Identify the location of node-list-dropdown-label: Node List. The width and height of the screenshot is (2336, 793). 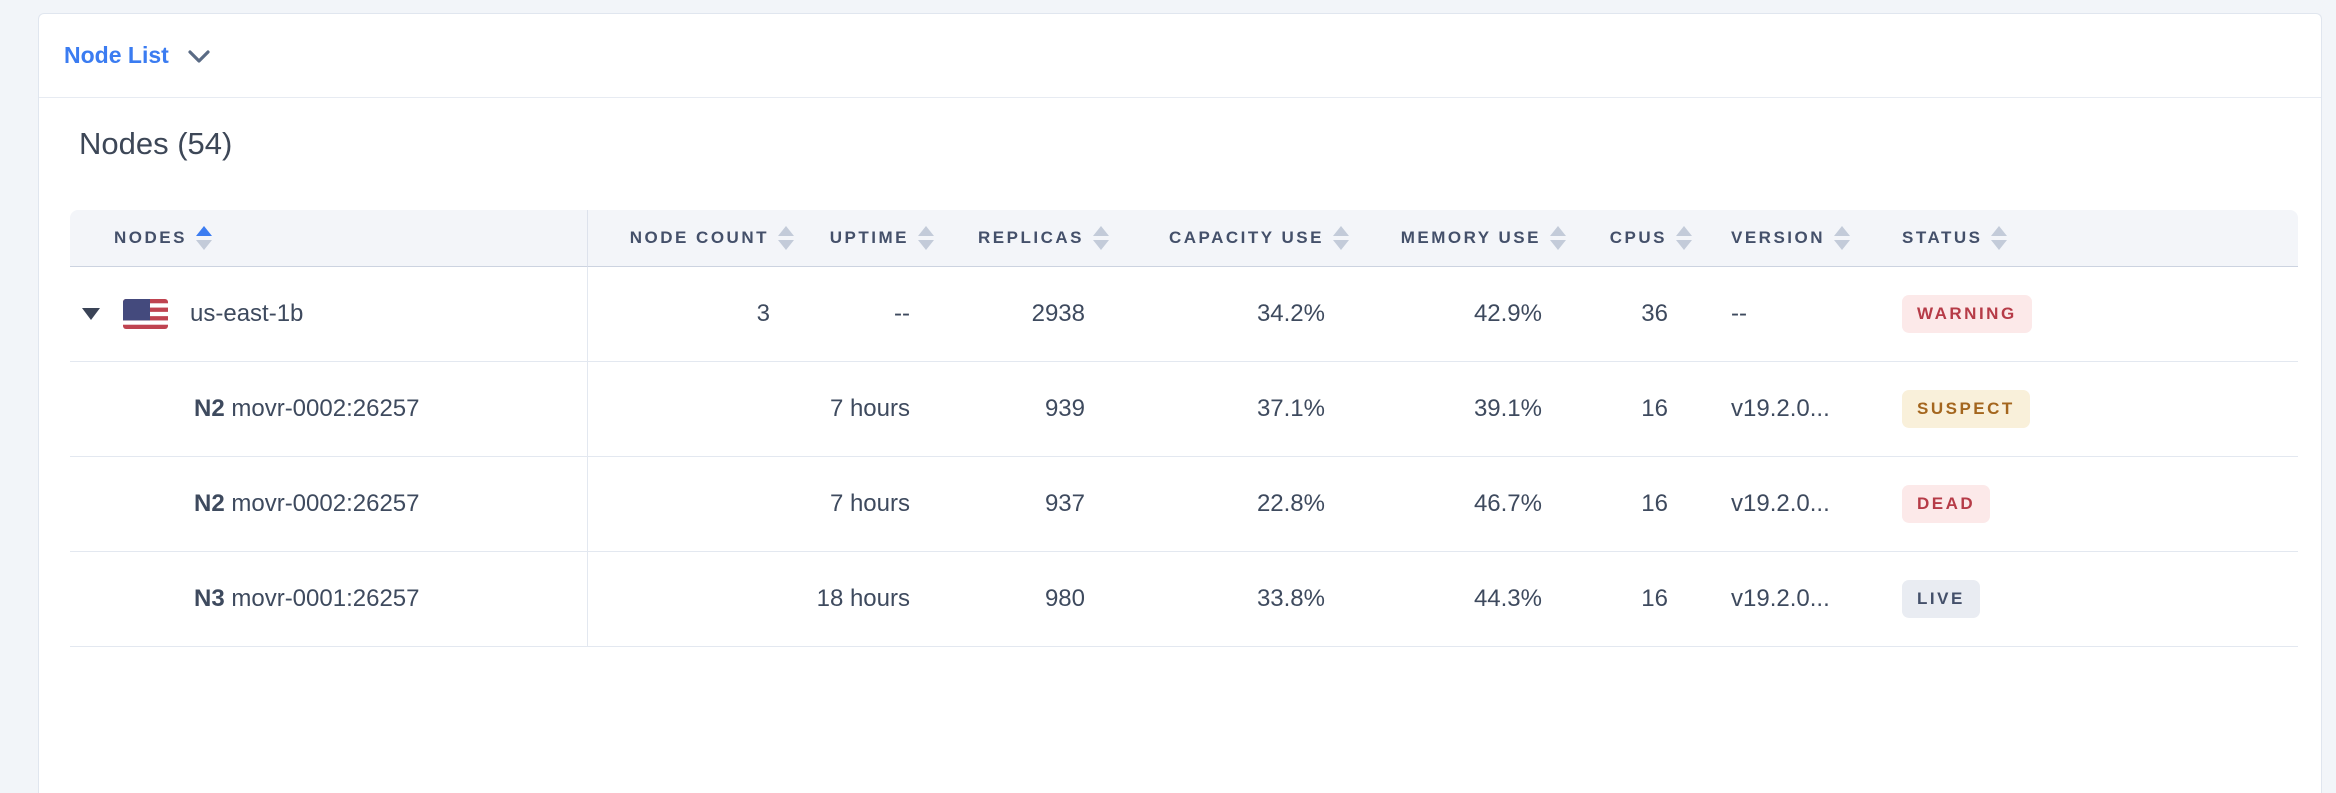
(116, 55).